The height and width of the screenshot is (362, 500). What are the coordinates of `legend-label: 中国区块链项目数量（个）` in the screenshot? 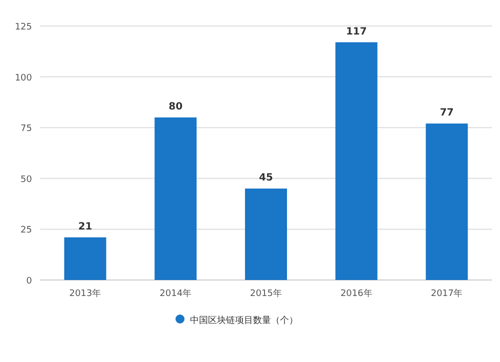 It's located at (244, 320).